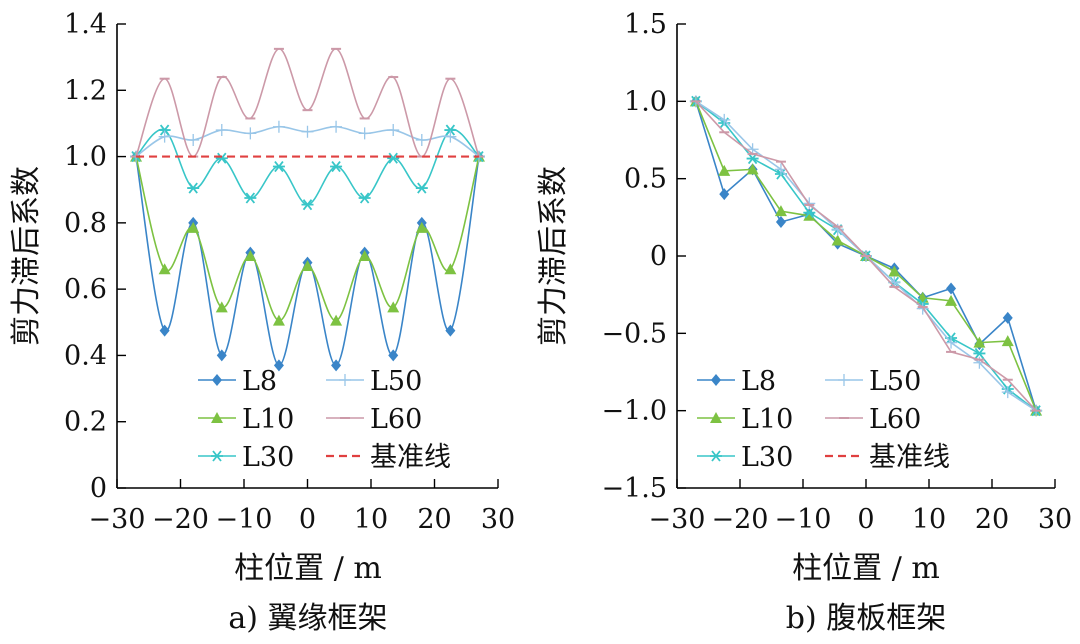 Image resolution: width=1080 pixels, height=644 pixels. Describe the element at coordinates (85, 223) in the screenshot. I see `y-tick-label: 0.8` at that location.